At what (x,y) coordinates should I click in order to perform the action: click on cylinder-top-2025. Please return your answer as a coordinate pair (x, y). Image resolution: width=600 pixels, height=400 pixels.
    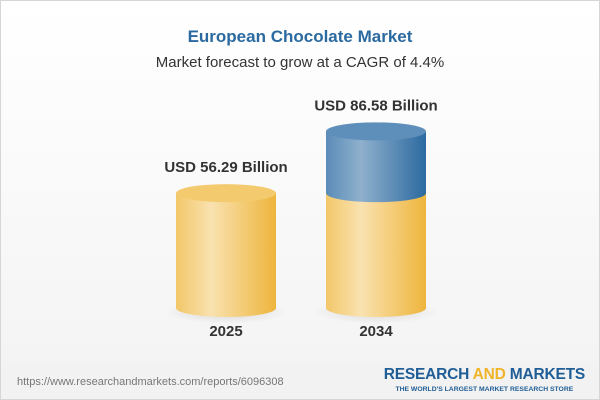
    Looking at the image, I should click on (226, 193).